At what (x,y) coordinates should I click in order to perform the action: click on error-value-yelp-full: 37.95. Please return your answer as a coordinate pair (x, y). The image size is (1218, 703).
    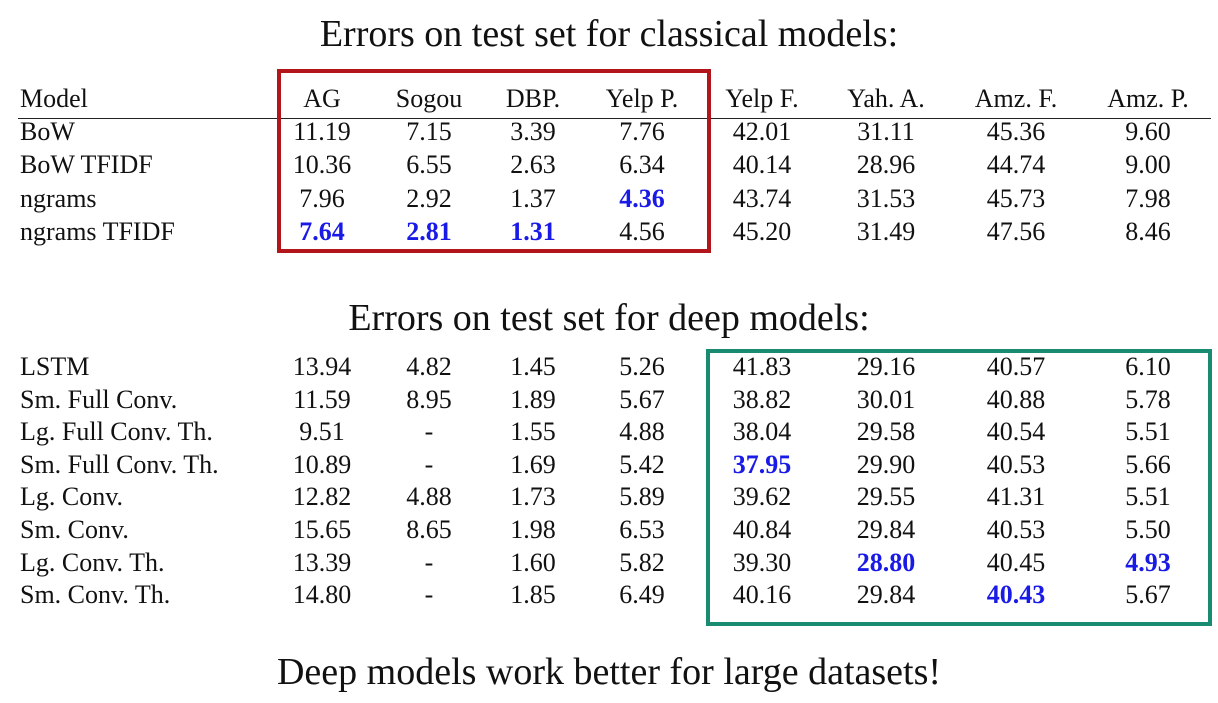
    Looking at the image, I should click on (762, 464).